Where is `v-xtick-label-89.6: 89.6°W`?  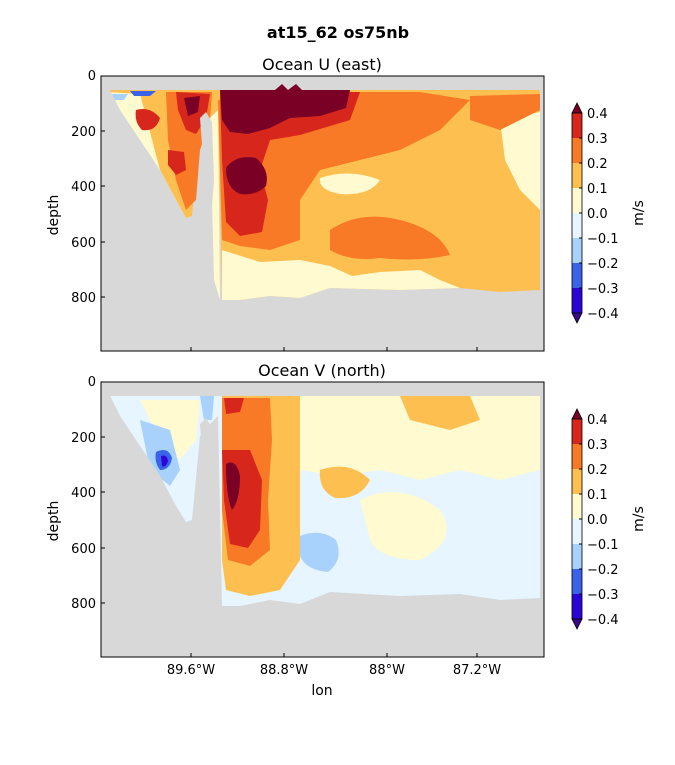 v-xtick-label-89.6: 89.6°W is located at coordinates (191, 670).